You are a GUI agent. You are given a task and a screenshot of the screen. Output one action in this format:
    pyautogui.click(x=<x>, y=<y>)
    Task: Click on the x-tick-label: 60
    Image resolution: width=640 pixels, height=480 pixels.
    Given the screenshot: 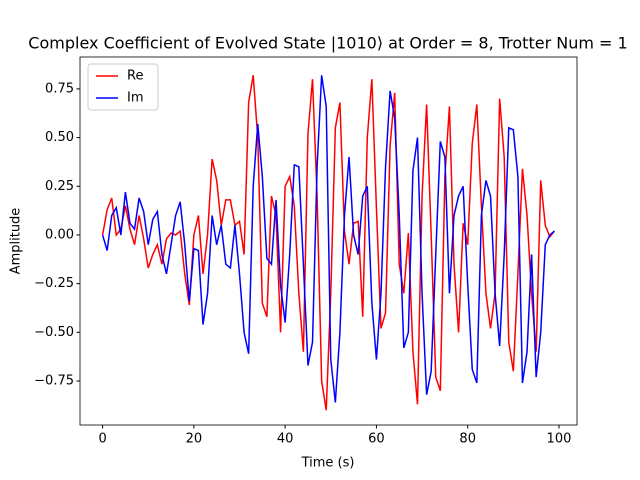 What is the action you would take?
    pyautogui.click(x=376, y=439)
    